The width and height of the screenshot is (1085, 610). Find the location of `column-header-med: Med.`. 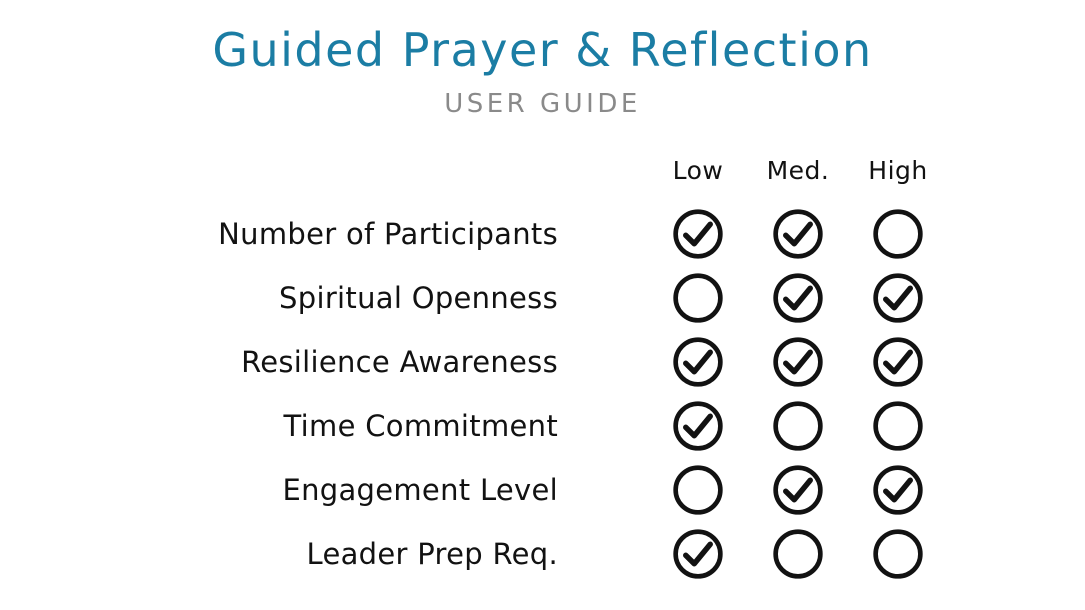

column-header-med: Med. is located at coordinates (798, 170).